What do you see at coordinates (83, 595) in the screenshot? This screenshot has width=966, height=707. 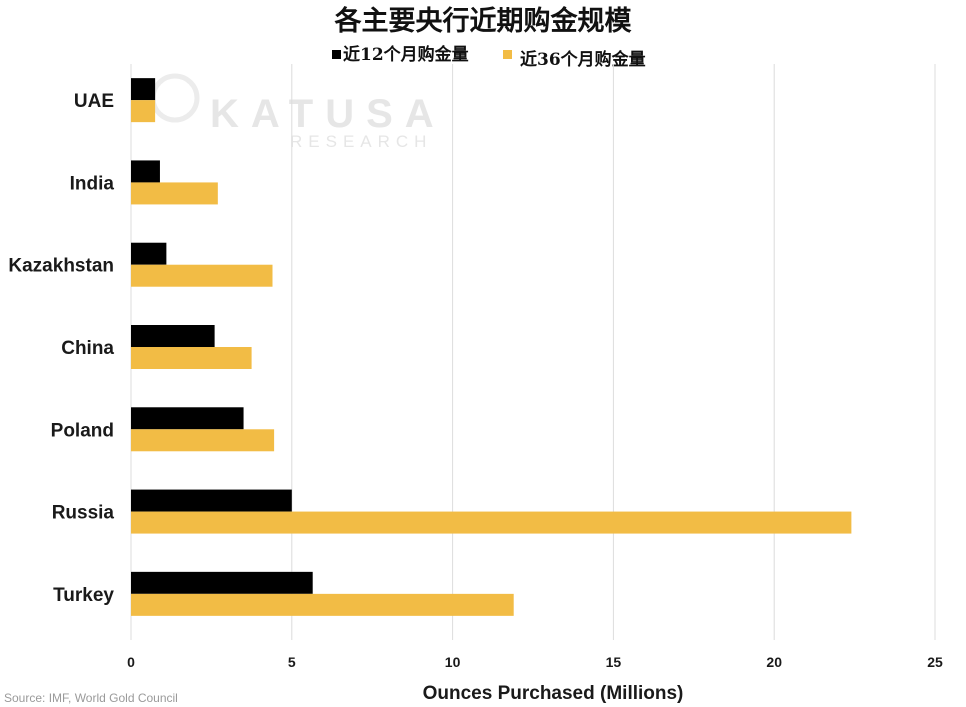 I see `category-label: Turkey` at bounding box center [83, 595].